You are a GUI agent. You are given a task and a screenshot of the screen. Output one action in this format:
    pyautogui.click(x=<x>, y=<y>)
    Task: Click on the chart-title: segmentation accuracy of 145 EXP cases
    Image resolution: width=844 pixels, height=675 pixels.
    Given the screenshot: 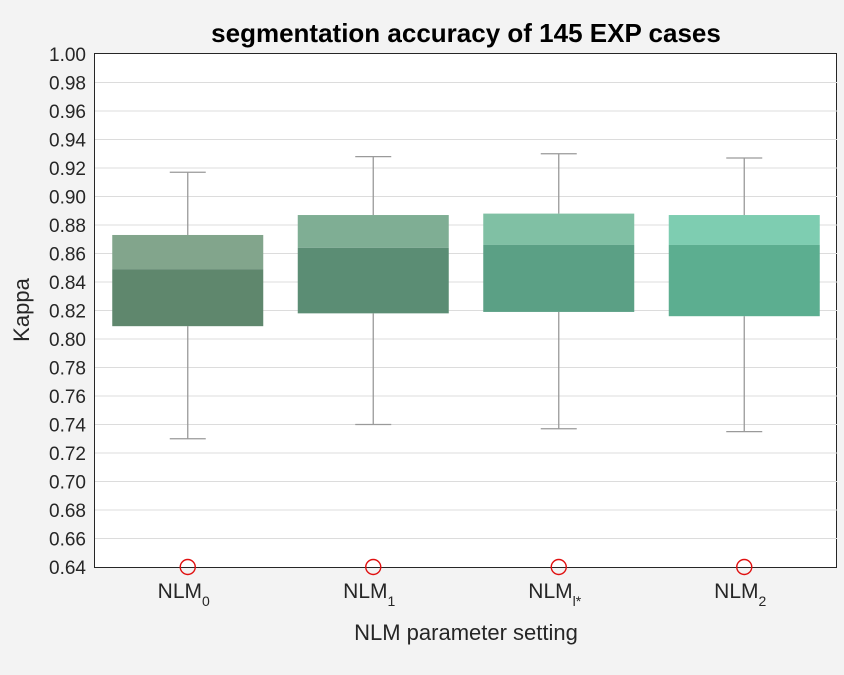 What is the action you would take?
    pyautogui.click(x=466, y=33)
    